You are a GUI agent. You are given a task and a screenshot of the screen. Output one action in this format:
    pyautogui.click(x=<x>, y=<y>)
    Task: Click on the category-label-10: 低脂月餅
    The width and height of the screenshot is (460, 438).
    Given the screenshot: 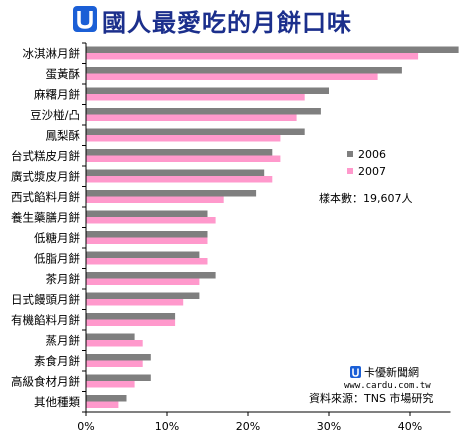 What is the action you would take?
    pyautogui.click(x=57, y=258)
    